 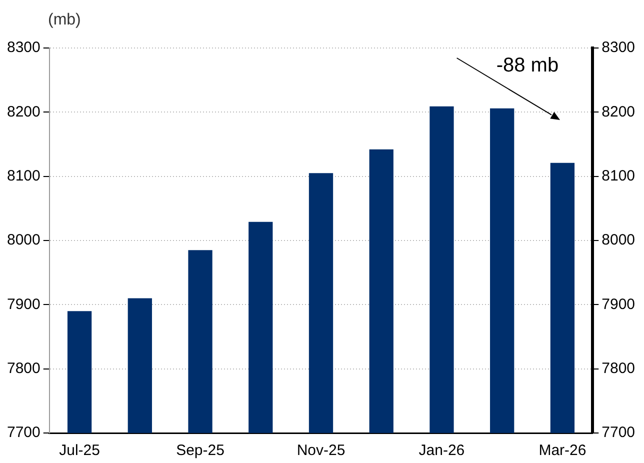 What do you see at coordinates (619, 240) in the screenshot?
I see `y2-tick-label: 8000` at bounding box center [619, 240].